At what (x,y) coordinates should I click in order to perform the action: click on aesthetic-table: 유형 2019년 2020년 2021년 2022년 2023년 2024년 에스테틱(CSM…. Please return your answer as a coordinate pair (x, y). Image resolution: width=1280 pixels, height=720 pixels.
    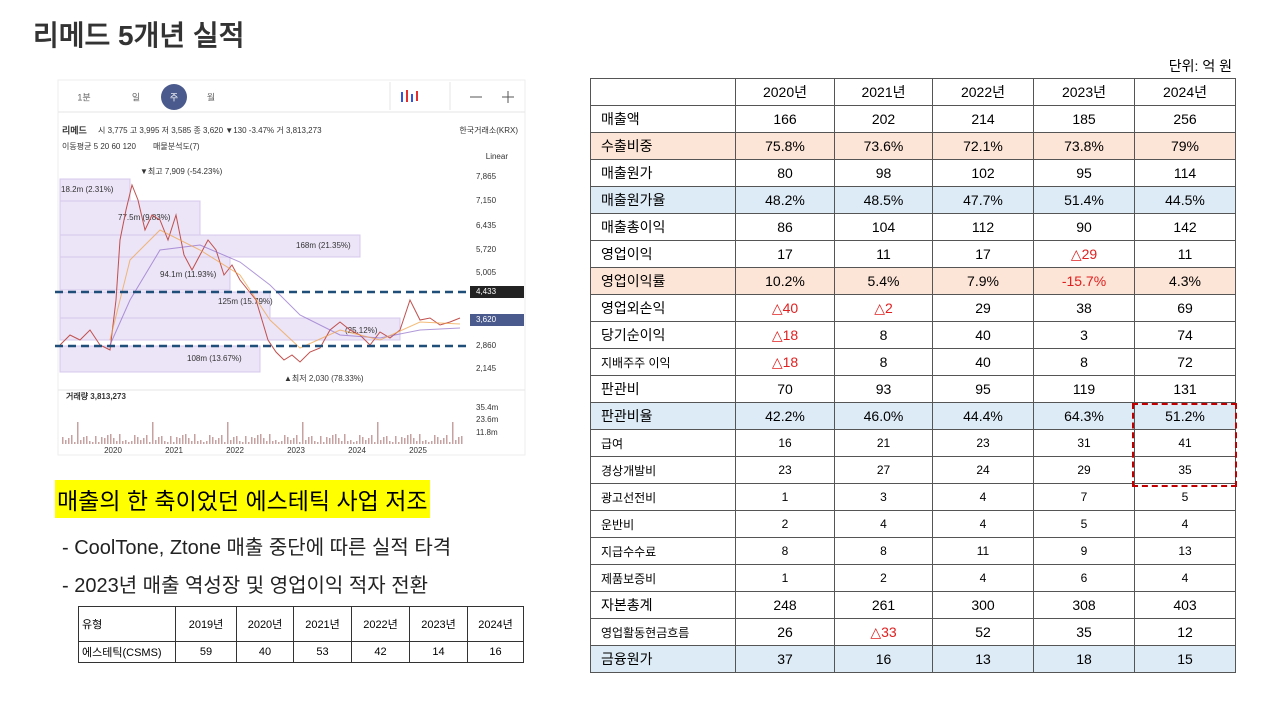
    Looking at the image, I should click on (301, 634).